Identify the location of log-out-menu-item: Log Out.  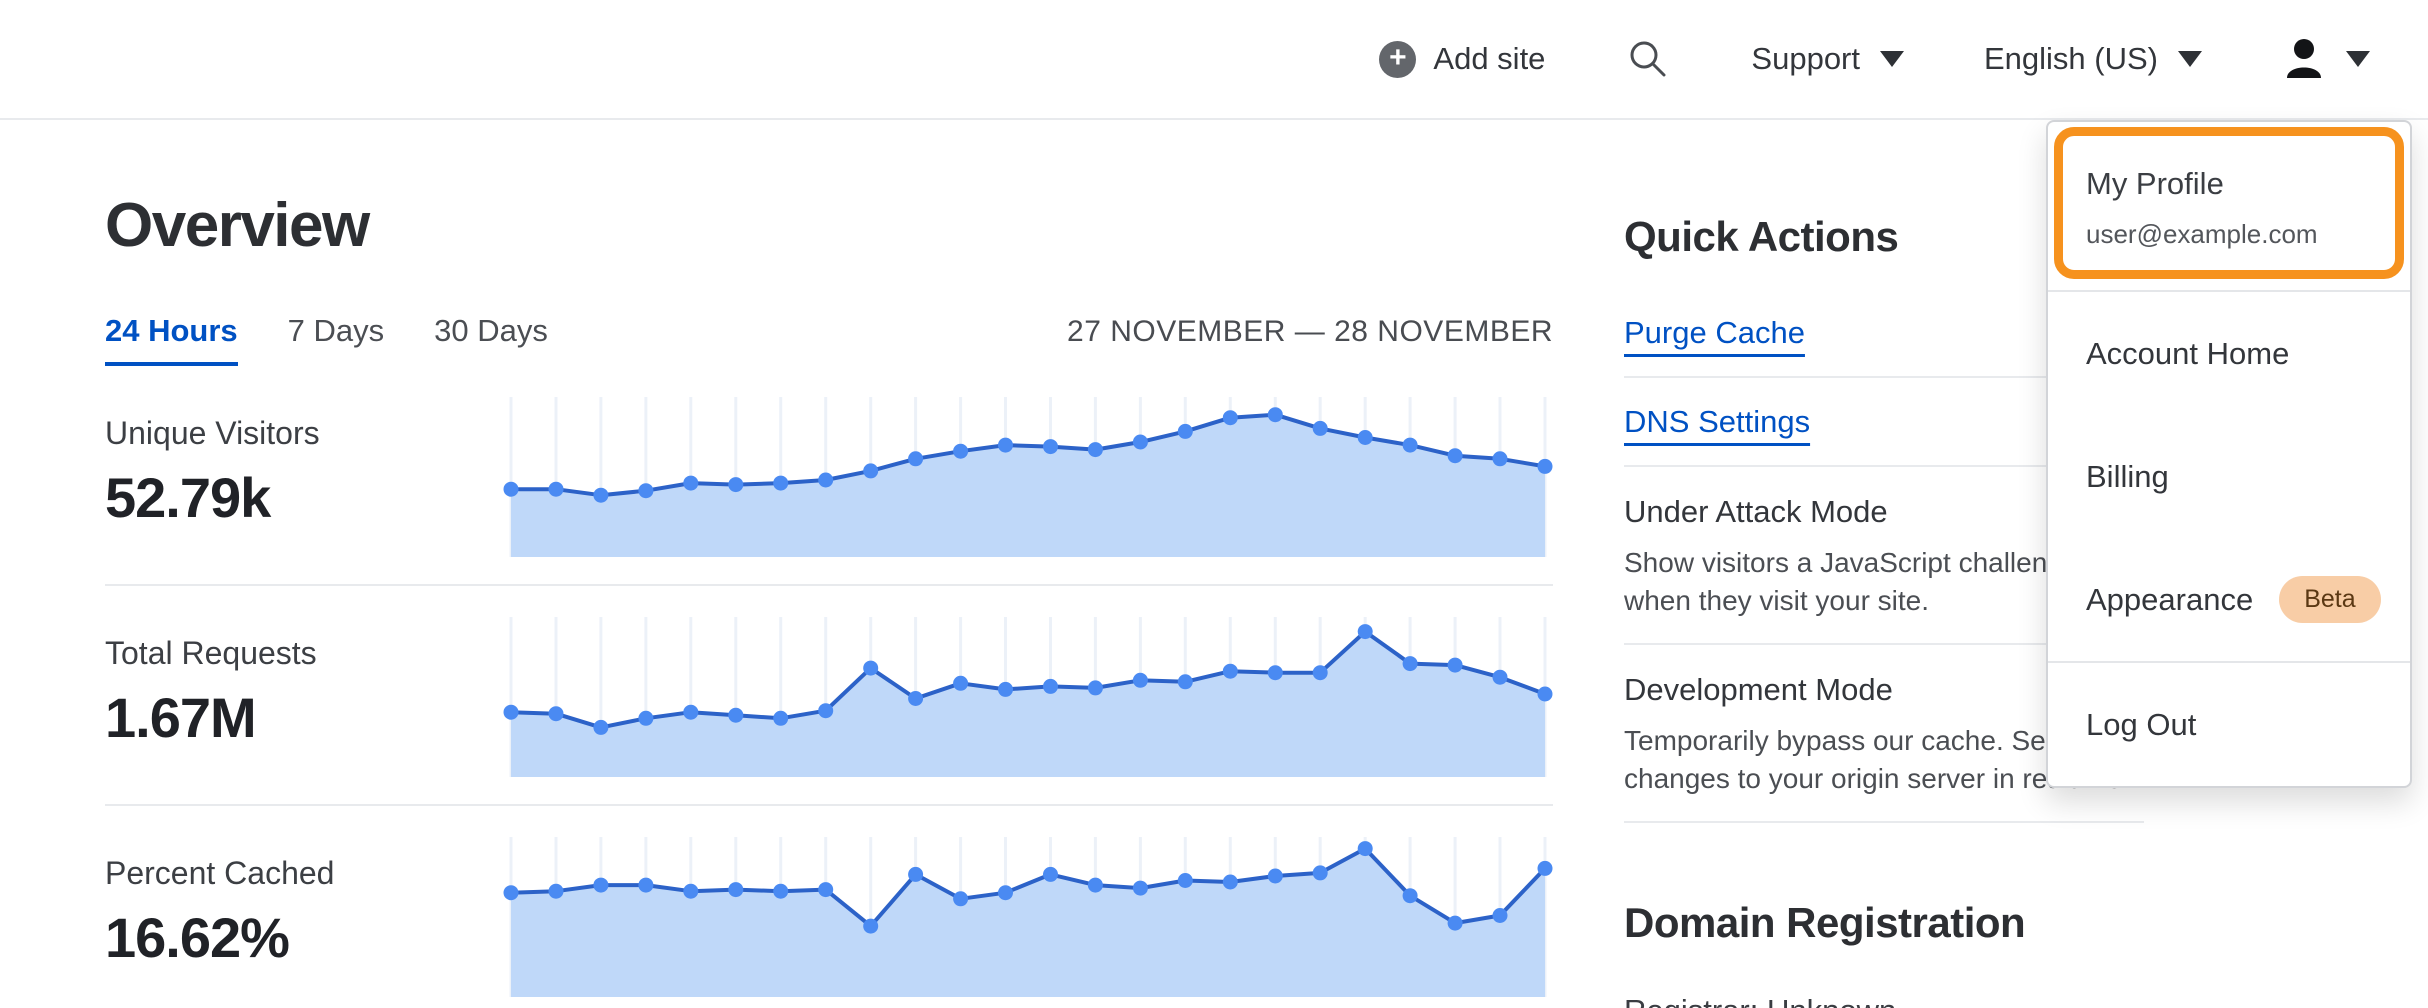
(2229, 724).